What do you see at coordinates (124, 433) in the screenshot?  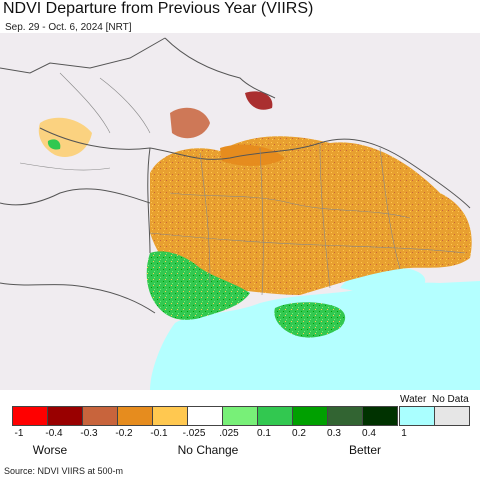 I see `legend-tick-label: -0.2` at bounding box center [124, 433].